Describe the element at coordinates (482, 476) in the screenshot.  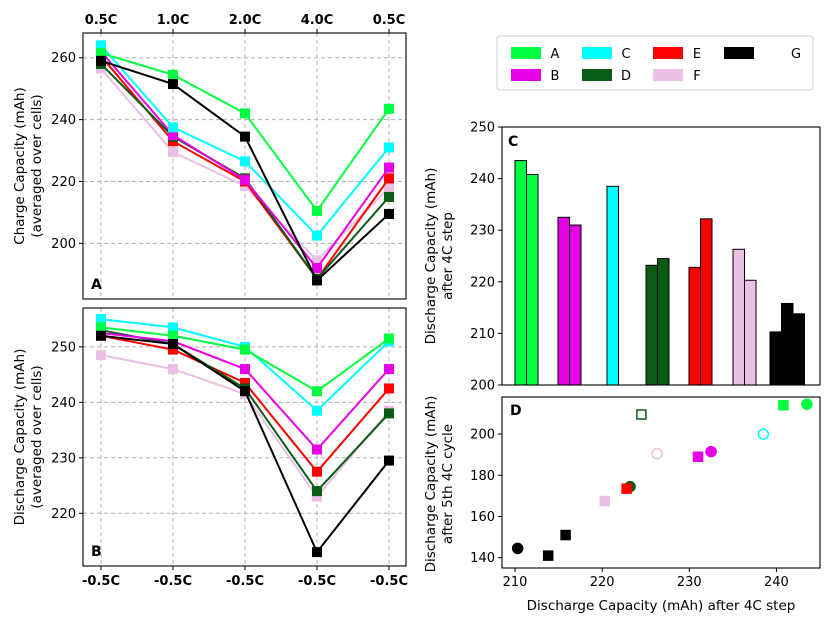
I see `y-tick-label: 180` at that location.